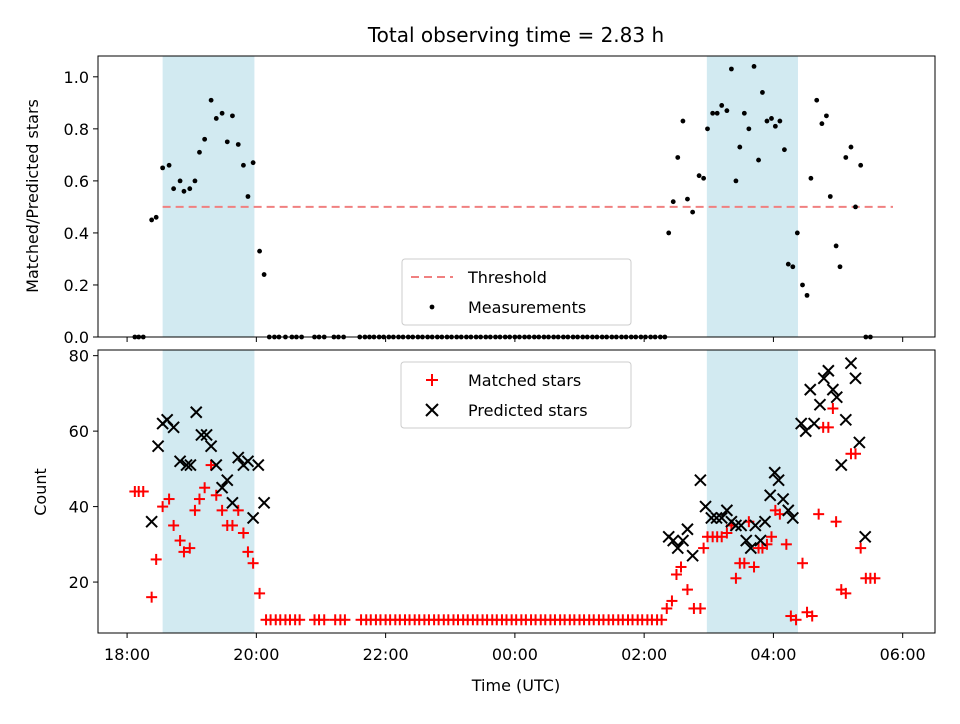 The width and height of the screenshot is (960, 724). I want to click on y-tick-label: 20, so click(79, 582).